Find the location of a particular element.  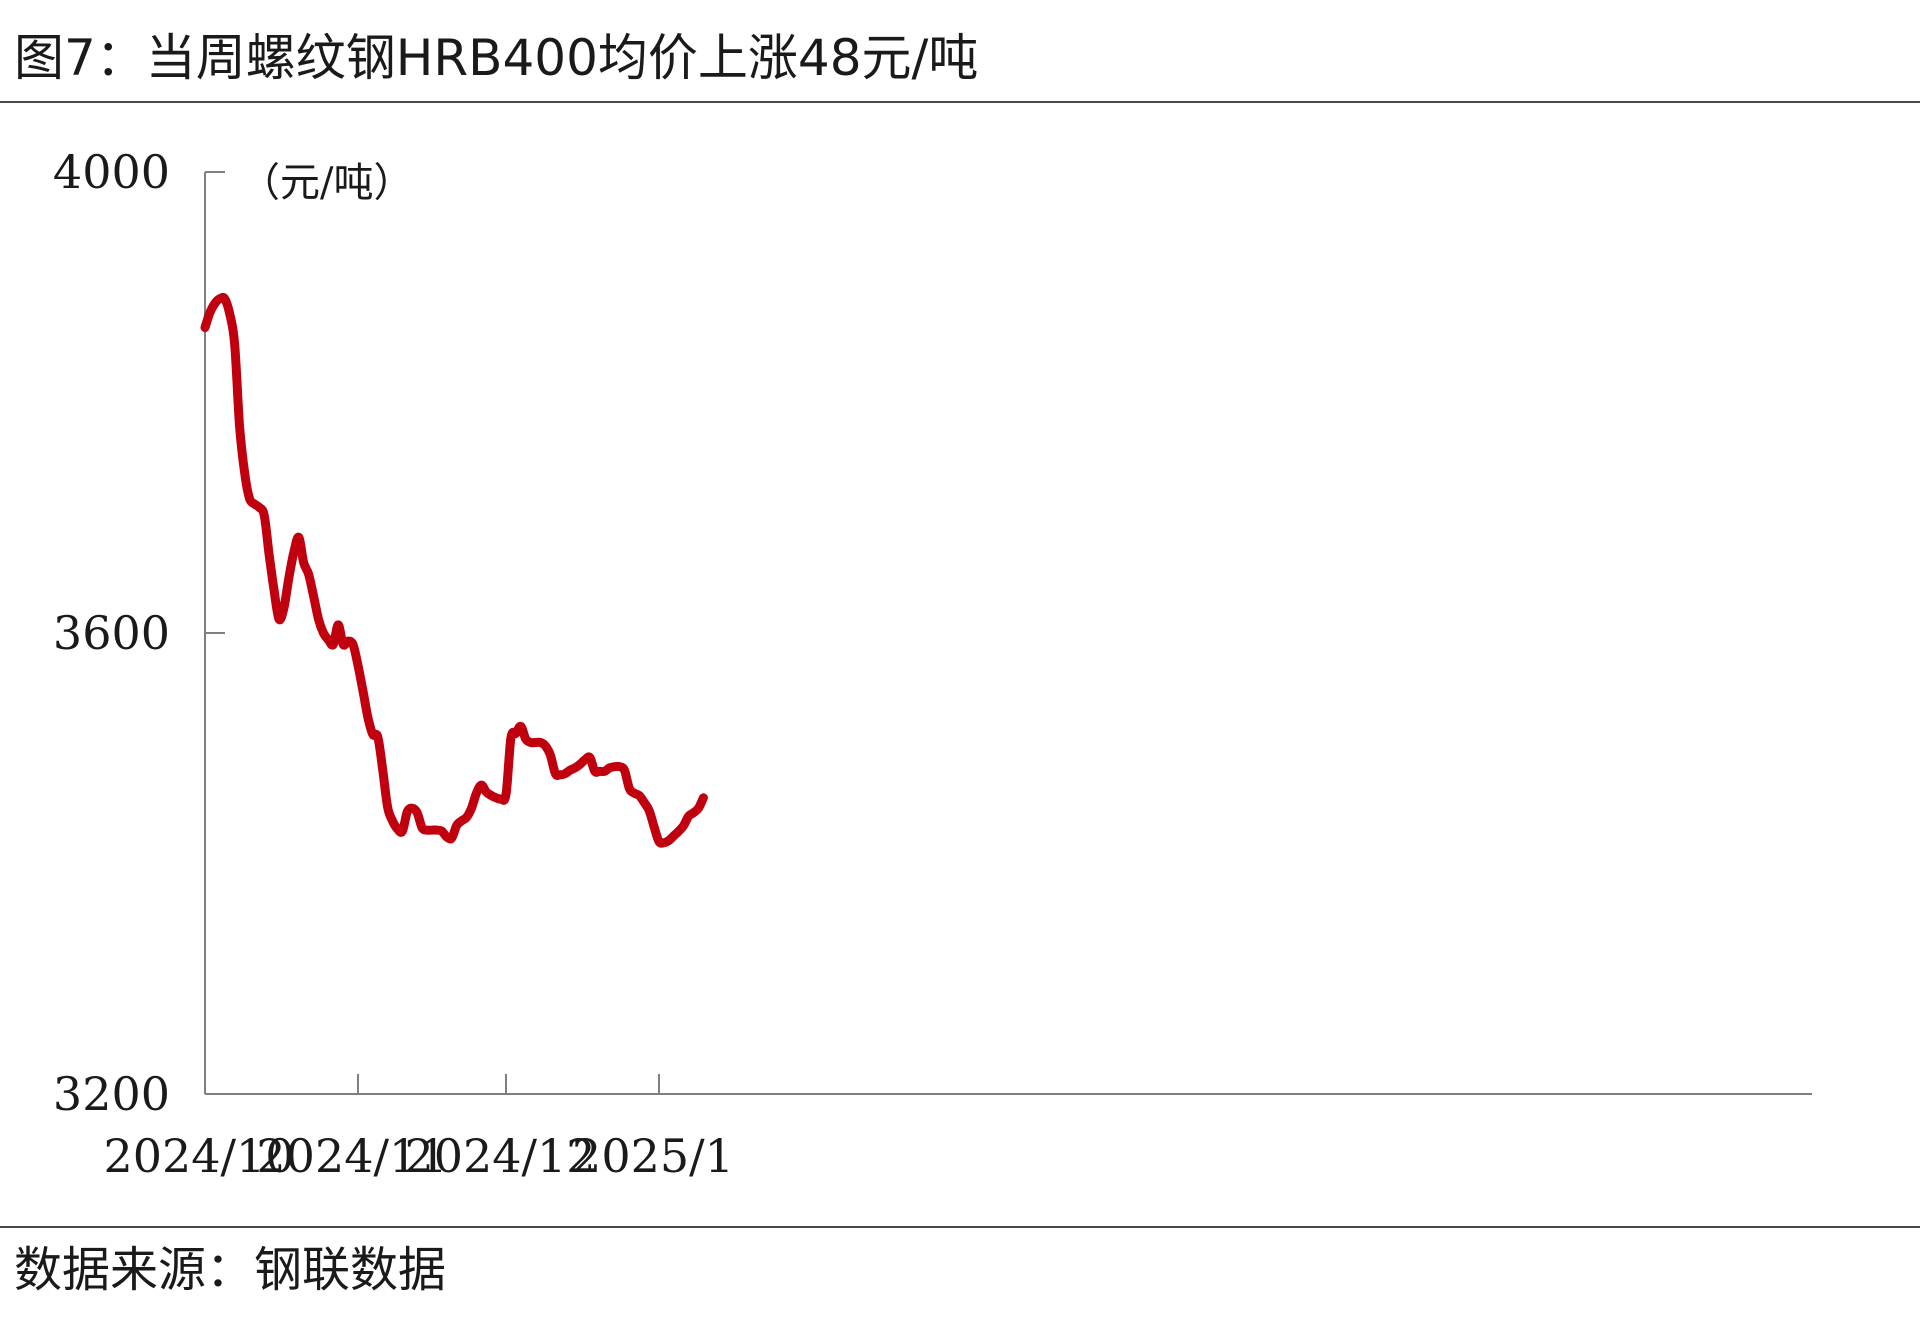

bottom-divider is located at coordinates (960, 1227).